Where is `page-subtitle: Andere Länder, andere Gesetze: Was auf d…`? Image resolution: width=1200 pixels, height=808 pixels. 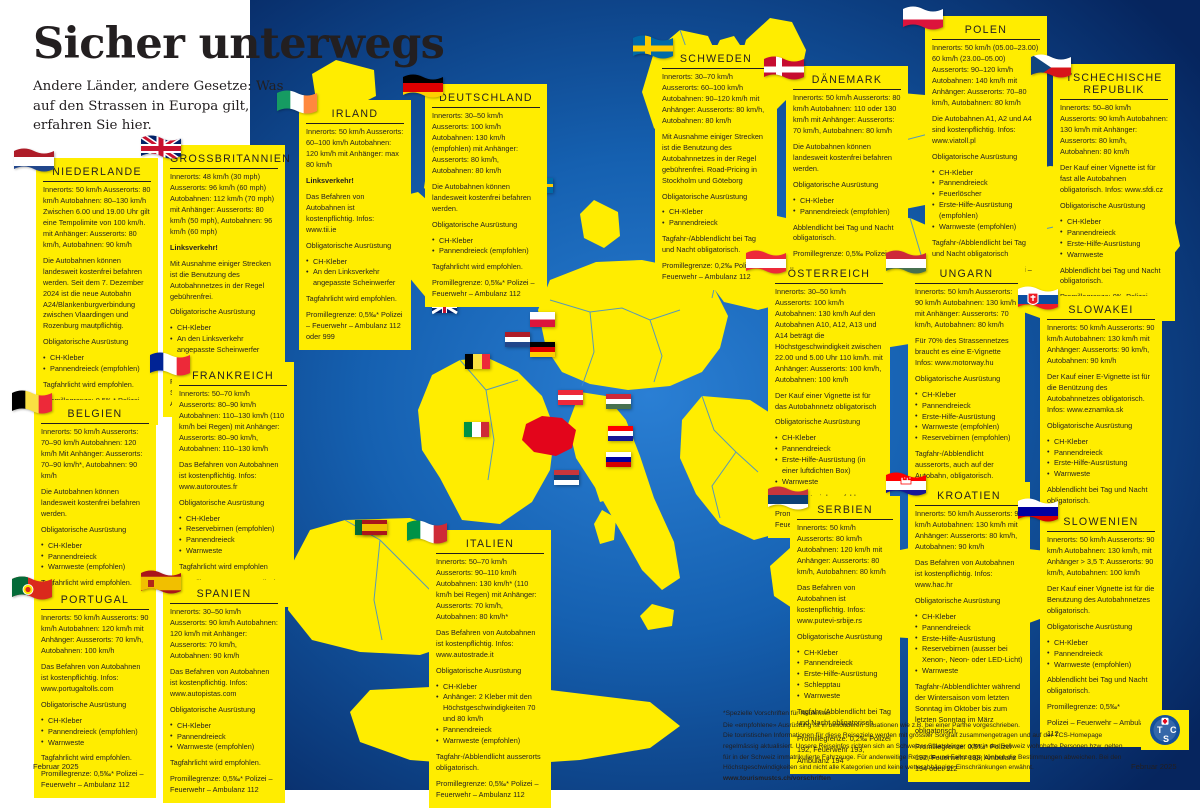
page-subtitle: Andere Länder, andere Gesetze: Was auf d… is located at coordinates (158, 106).